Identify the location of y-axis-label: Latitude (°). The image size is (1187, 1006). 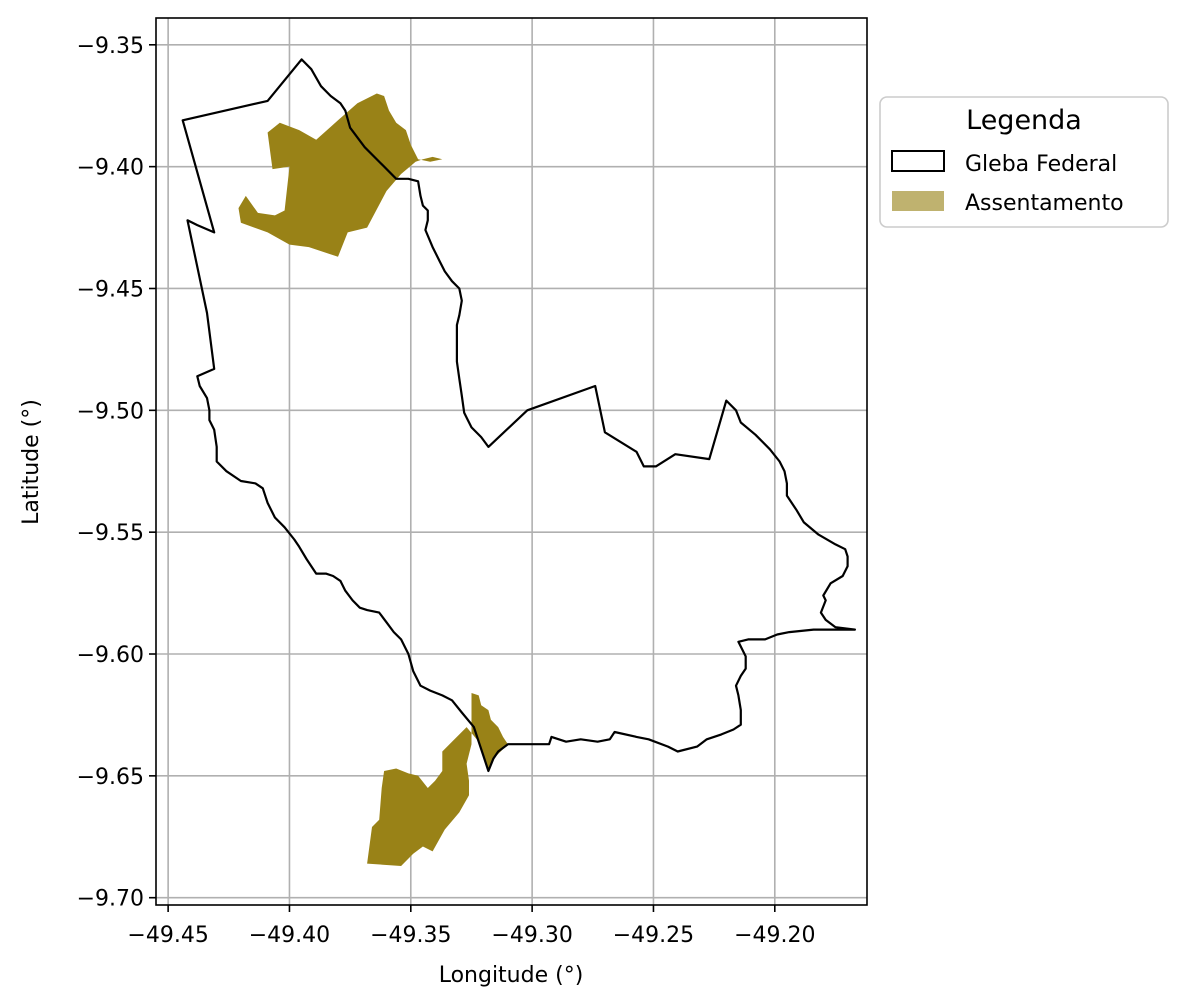
(31, 462).